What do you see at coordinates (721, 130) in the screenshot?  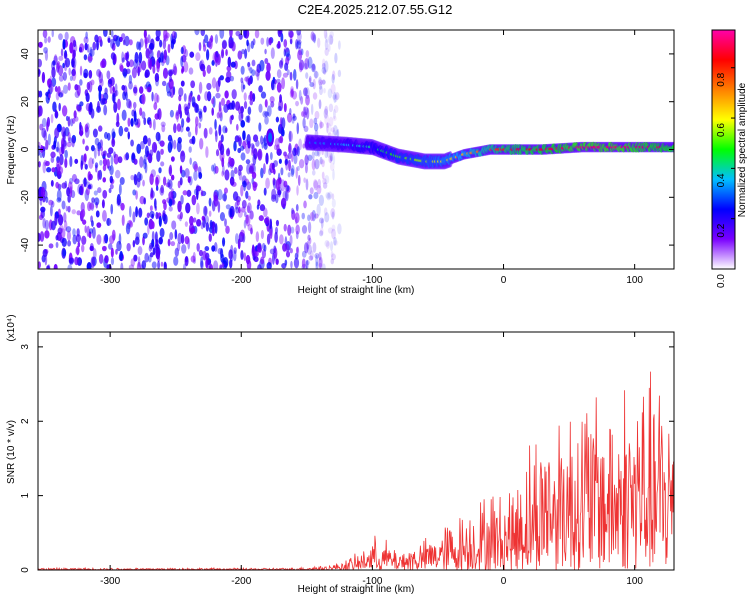 I see `colorbar-tick-label: 0.6` at bounding box center [721, 130].